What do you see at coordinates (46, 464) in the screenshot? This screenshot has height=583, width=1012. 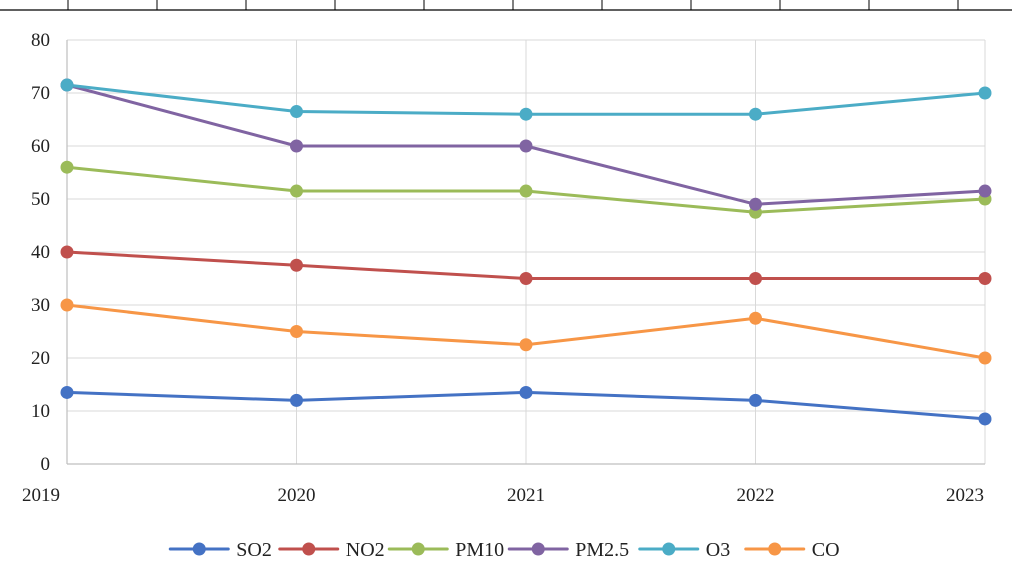 I see `y-tick-label-0: 0` at bounding box center [46, 464].